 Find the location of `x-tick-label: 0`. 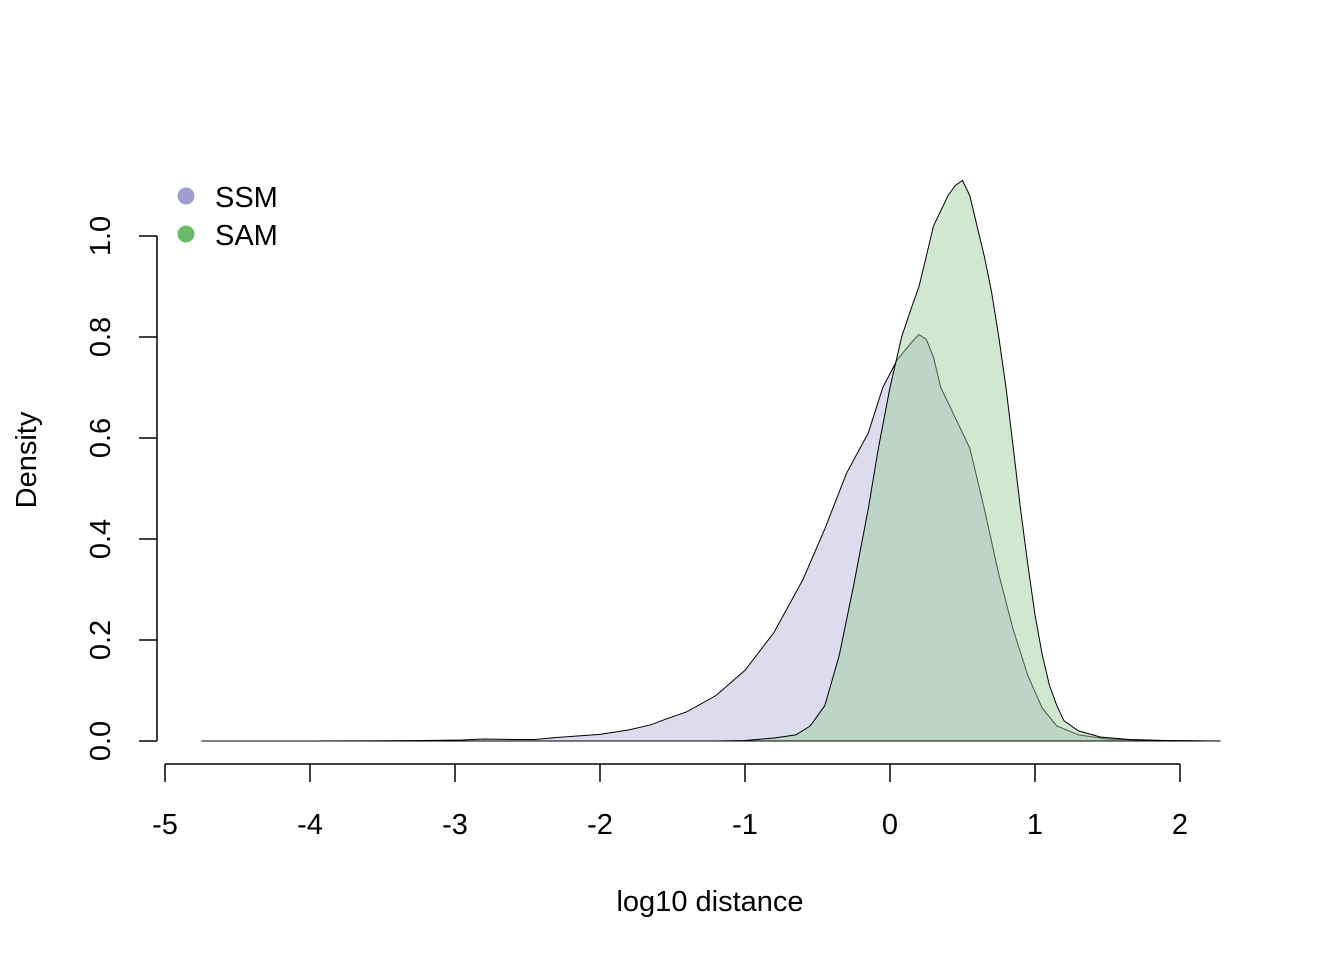

x-tick-label: 0 is located at coordinates (890, 825).